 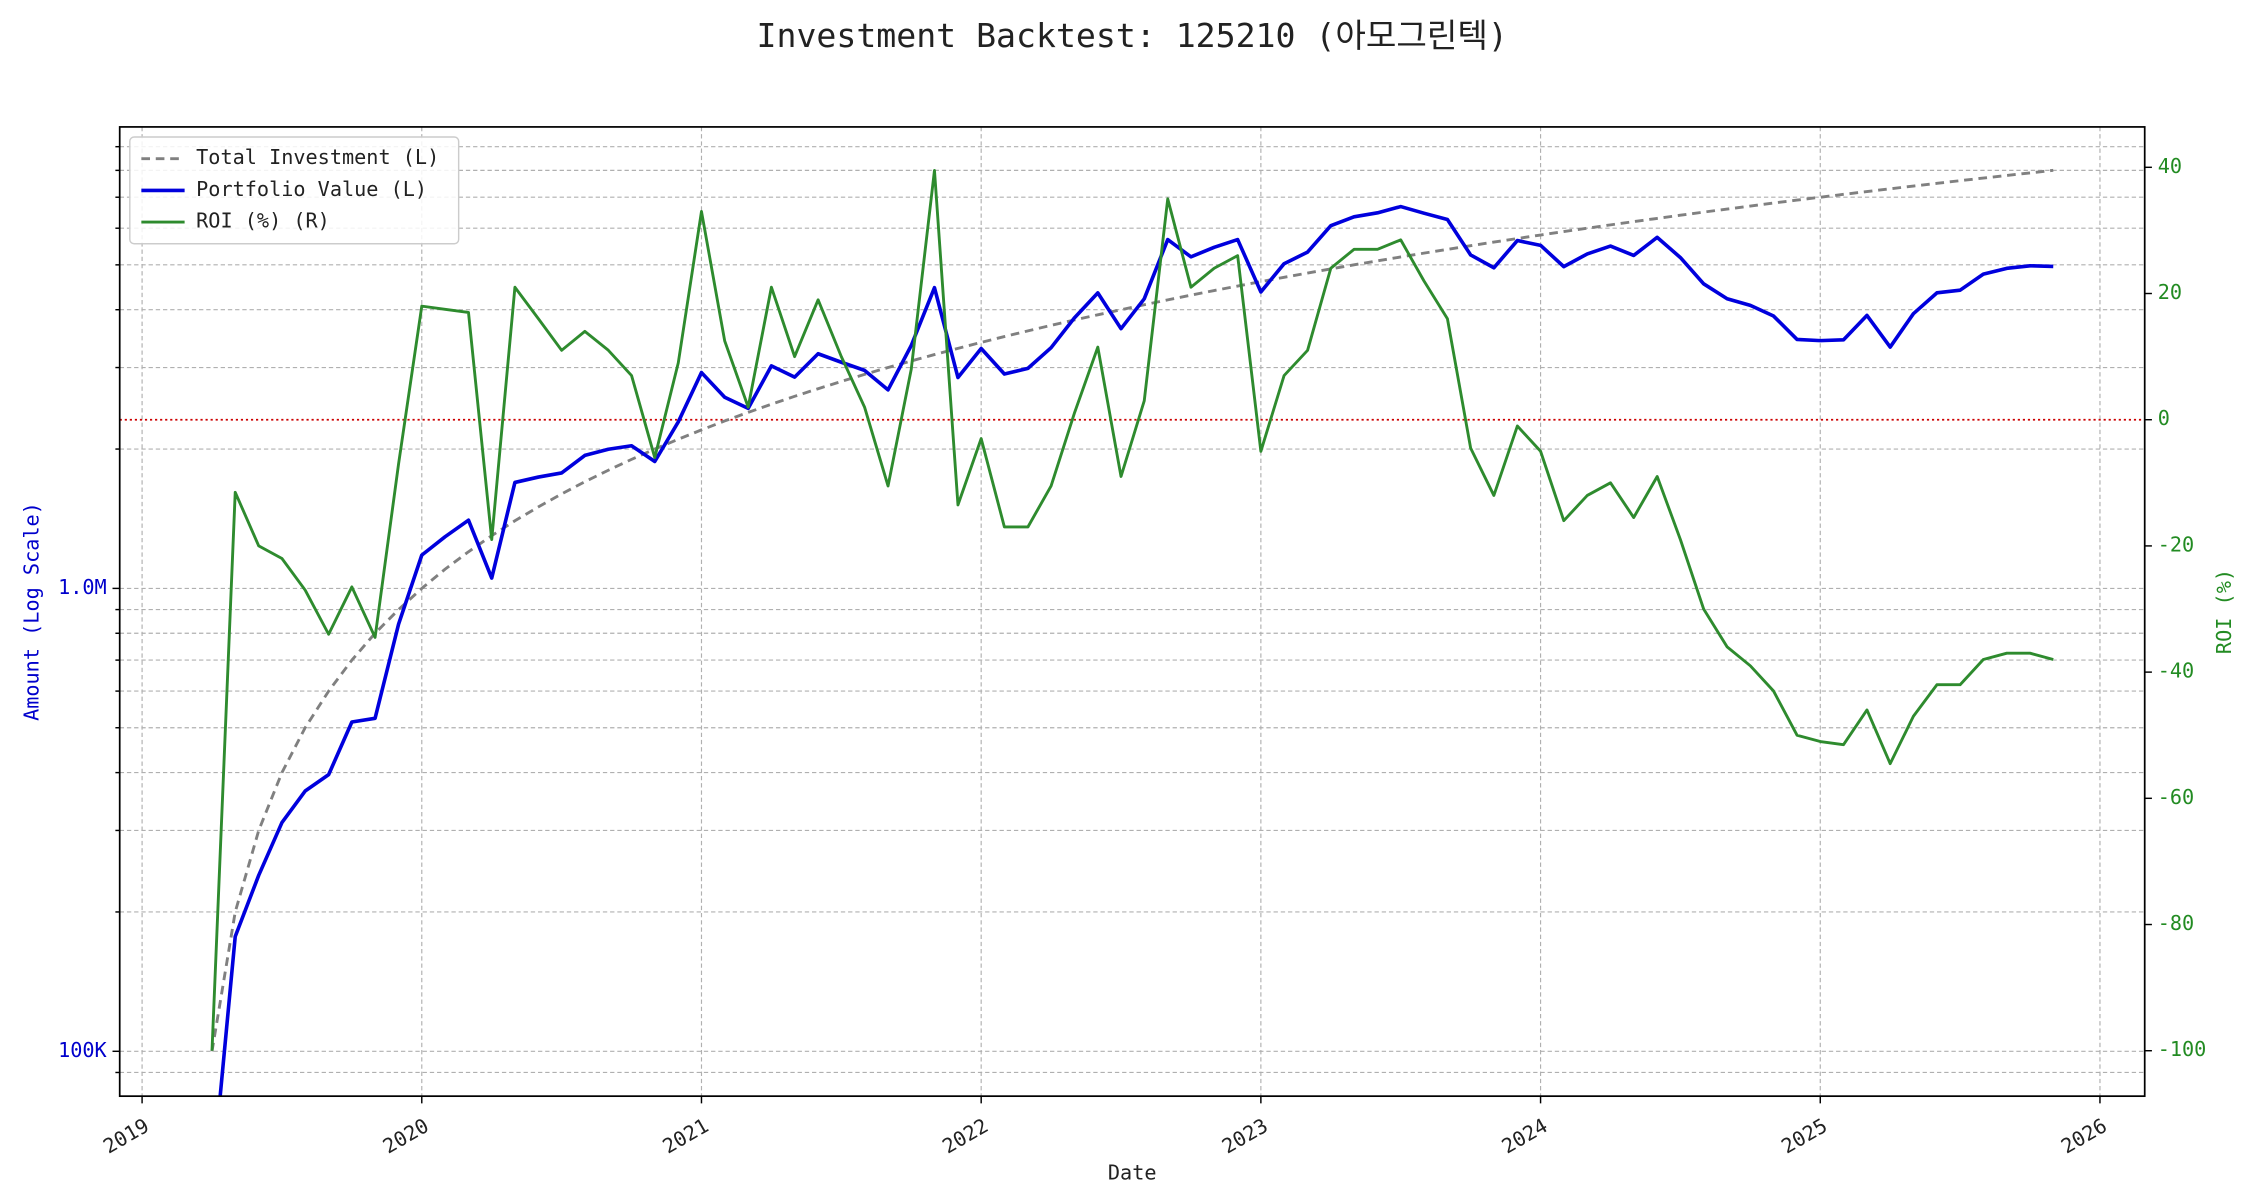 I want to click on y2-tick-label: 40, so click(x=2170, y=166).